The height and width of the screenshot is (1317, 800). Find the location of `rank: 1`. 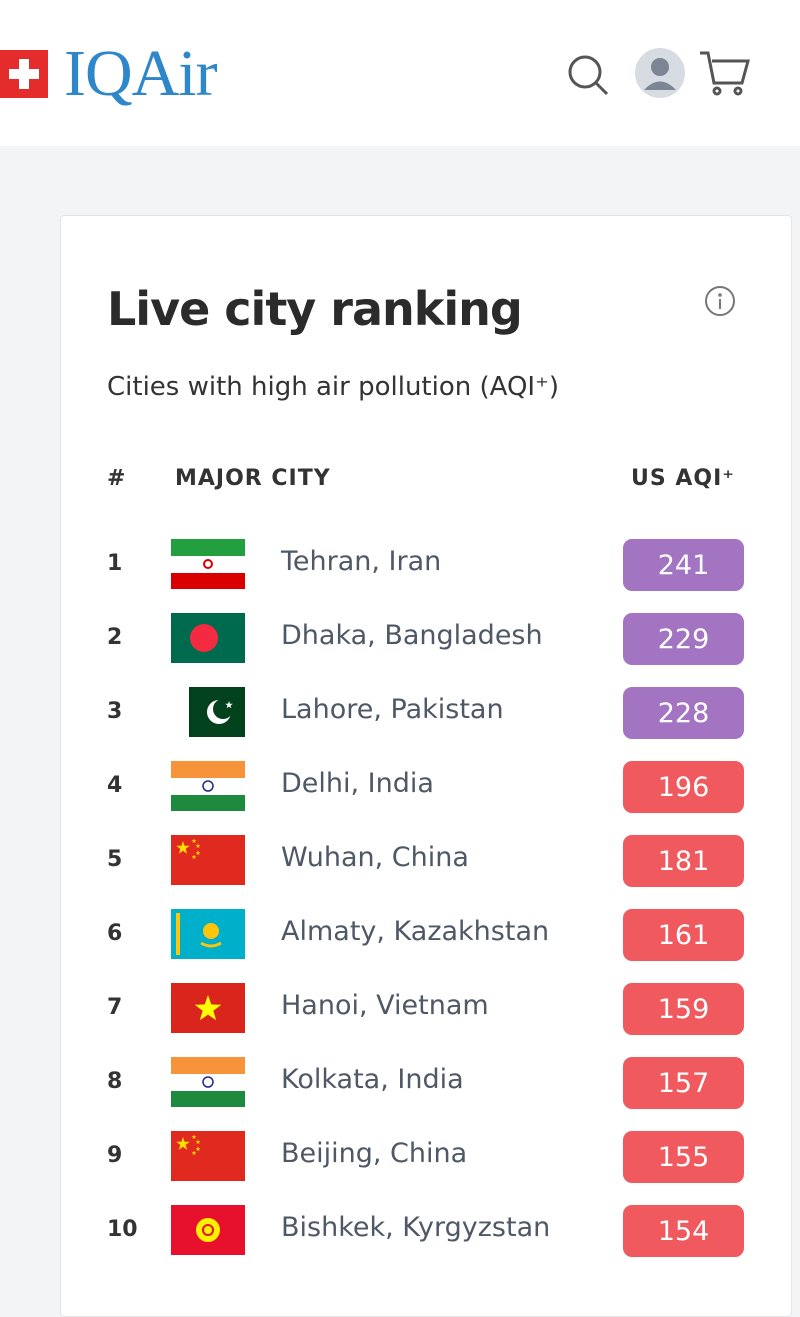

rank: 1 is located at coordinates (115, 563).